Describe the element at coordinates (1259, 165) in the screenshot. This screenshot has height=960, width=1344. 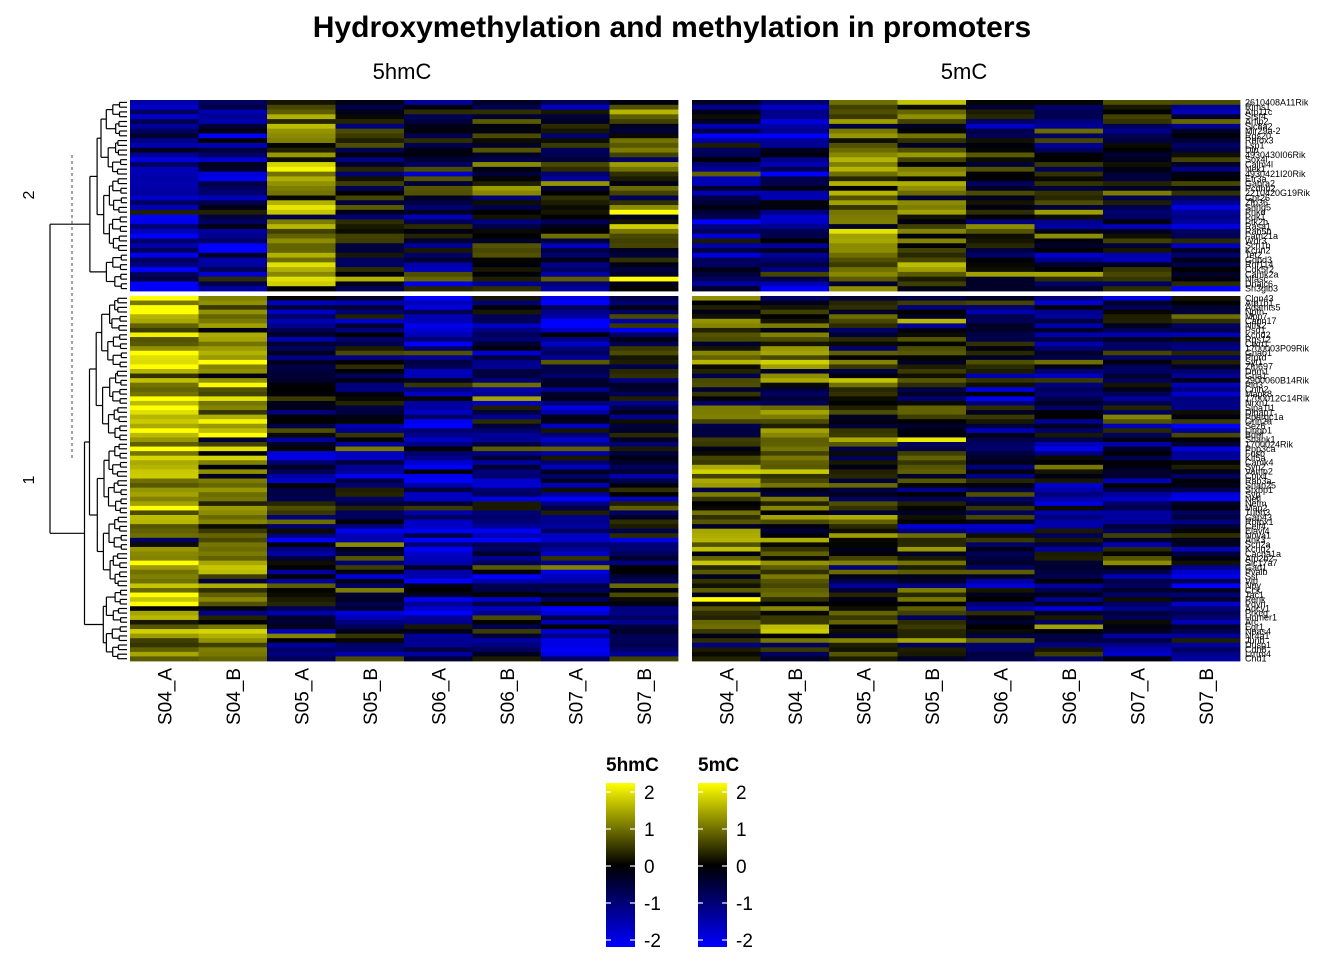
I see `gene-label: Calm4l` at that location.